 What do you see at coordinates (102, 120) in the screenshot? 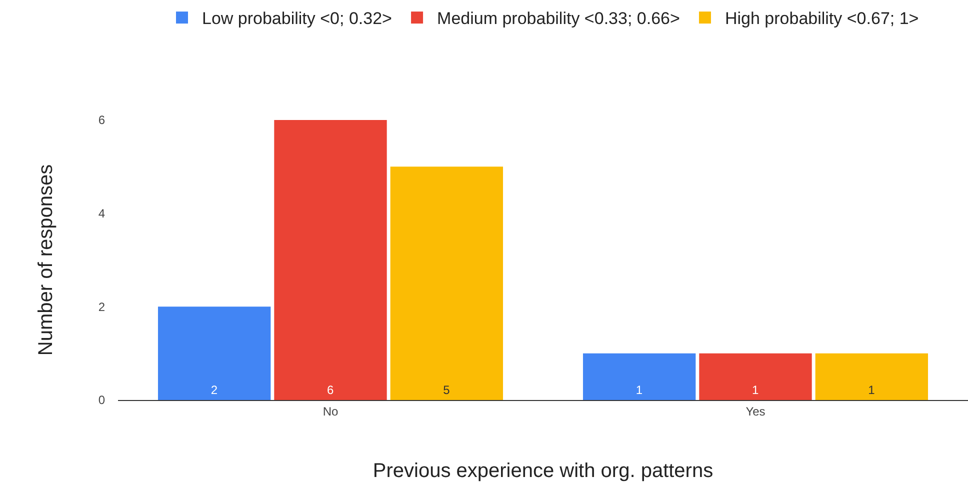
I see `y-tick-label: 6` at bounding box center [102, 120].